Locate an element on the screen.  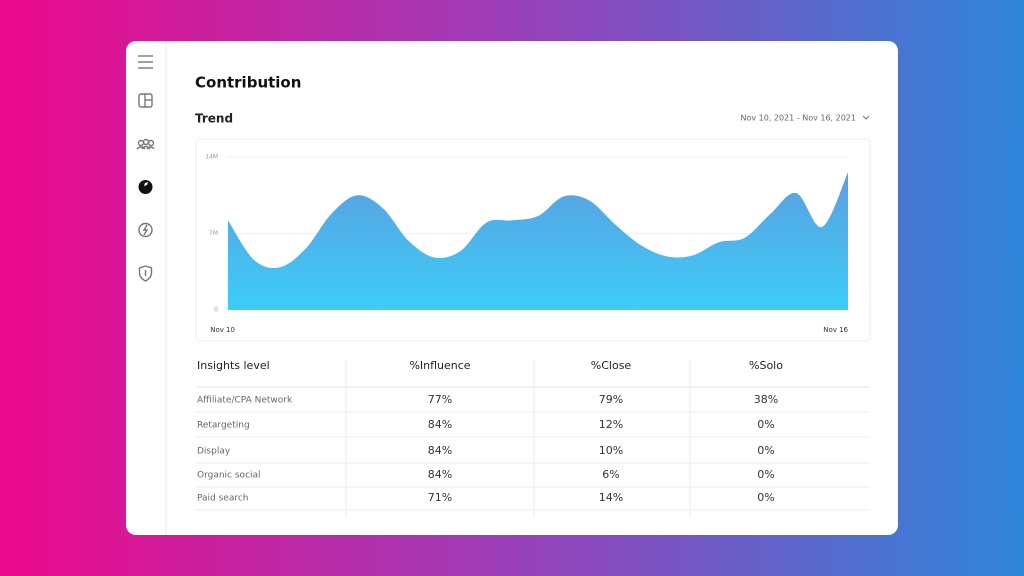
table-cell: 14% is located at coordinates (611, 497).